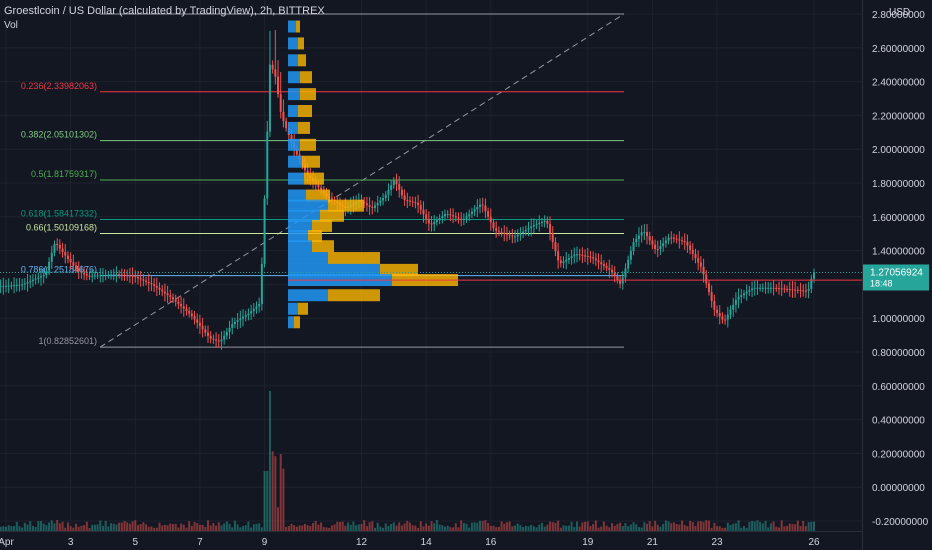  Describe the element at coordinates (308, 144) in the screenshot. I see `profile-bar-down` at that location.